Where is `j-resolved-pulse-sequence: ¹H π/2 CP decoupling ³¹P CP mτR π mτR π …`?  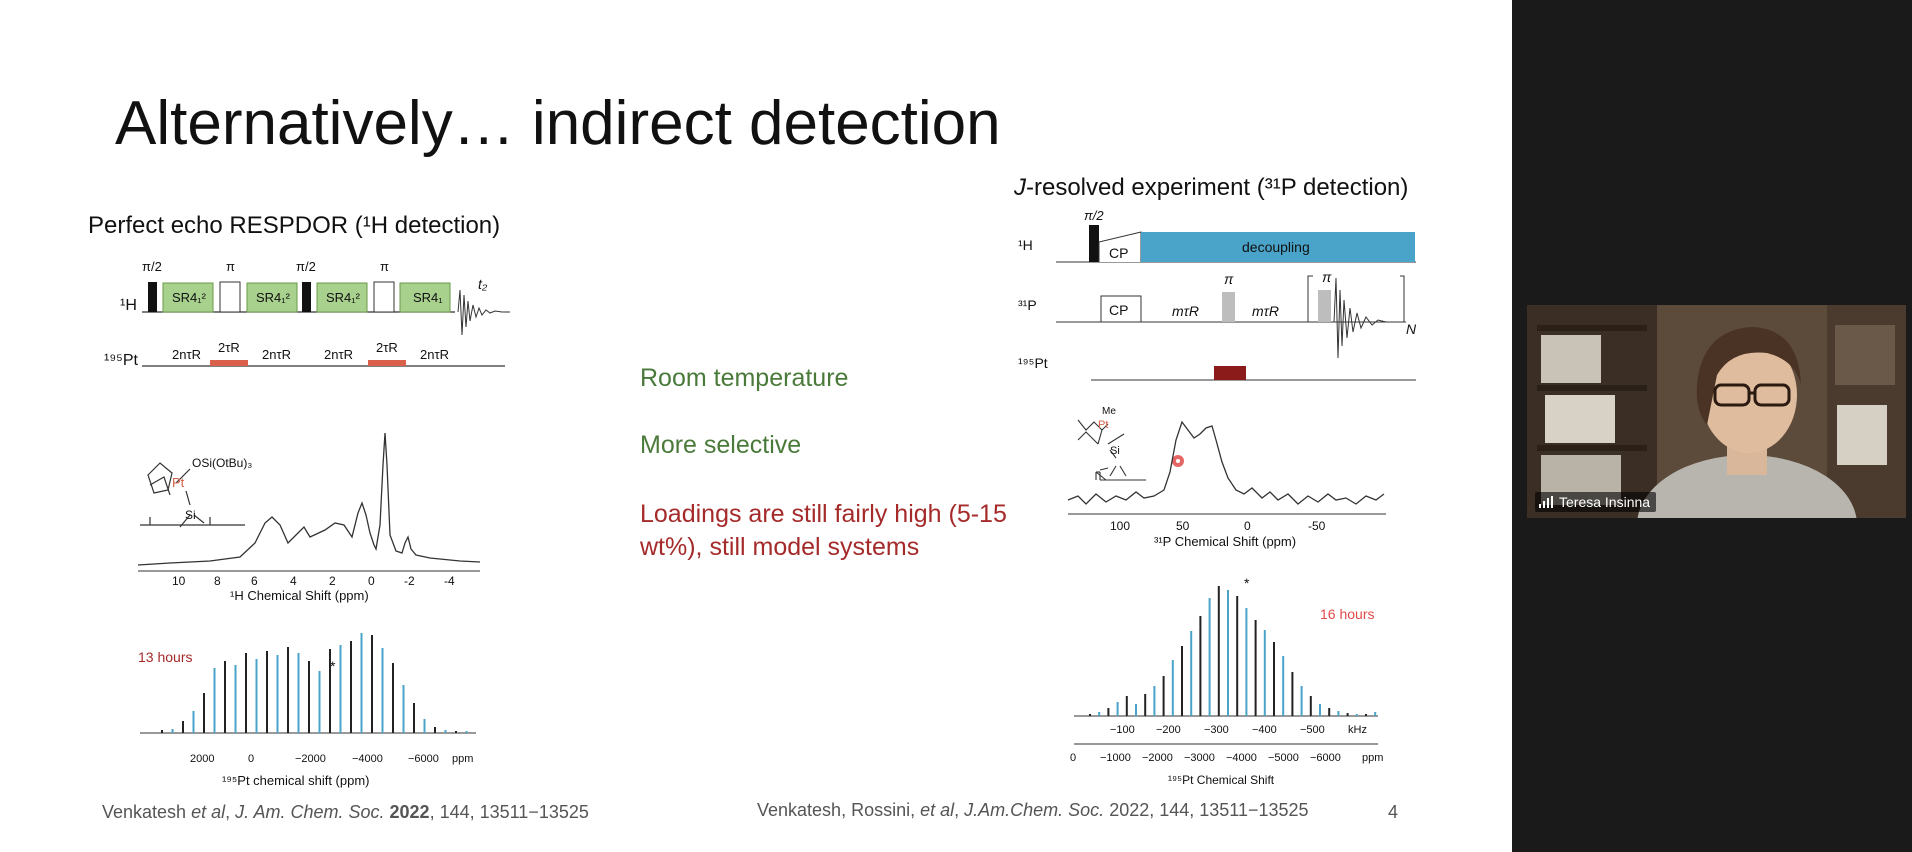 j-resolved-pulse-sequence: ¹H π/2 CP decoupling ³¹P CP mτR π mτR π … is located at coordinates (1217, 294).